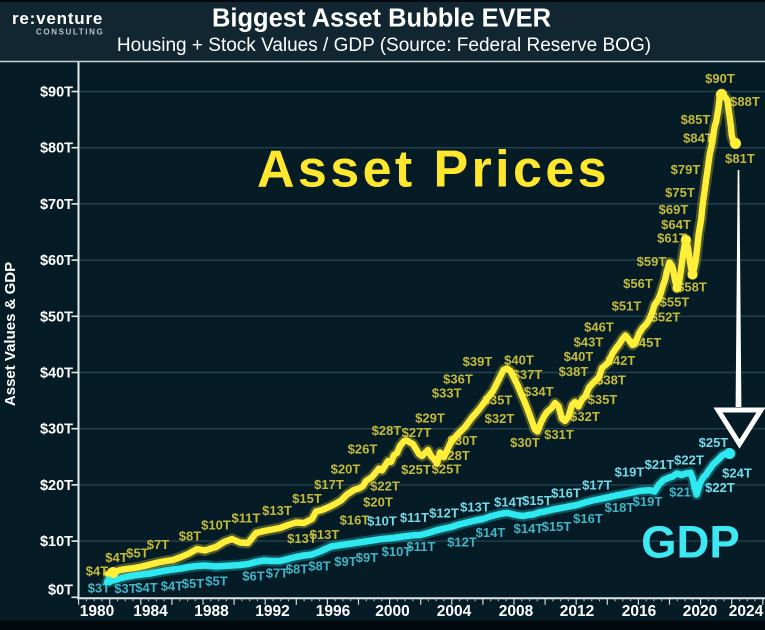 This screenshot has width=765, height=630. What do you see at coordinates (333, 611) in the screenshot?
I see `svg-text: 1996` at bounding box center [333, 611].